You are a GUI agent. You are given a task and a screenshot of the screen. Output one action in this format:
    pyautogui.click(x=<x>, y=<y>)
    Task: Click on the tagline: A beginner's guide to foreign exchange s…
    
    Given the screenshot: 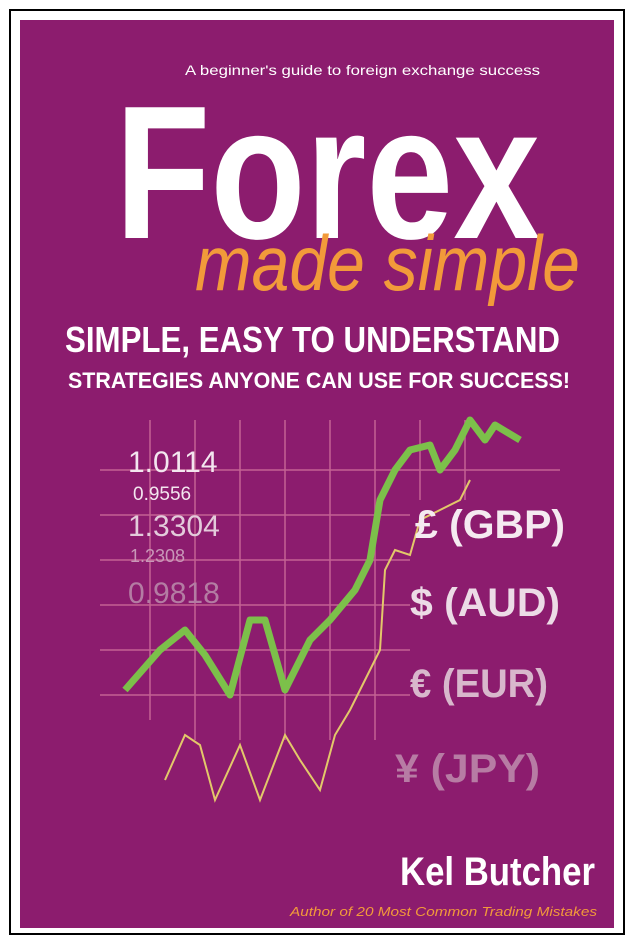 What is the action you would take?
    pyautogui.click(x=362, y=70)
    